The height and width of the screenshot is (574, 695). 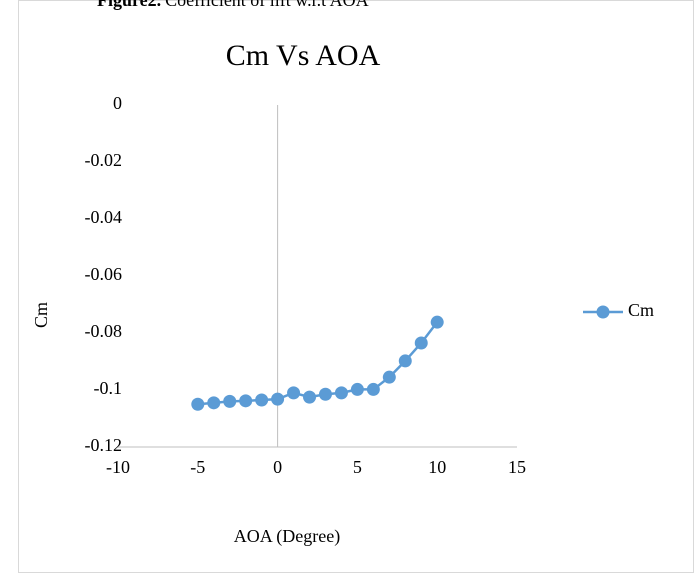 I want to click on legend-label: Cm, so click(x=641, y=310).